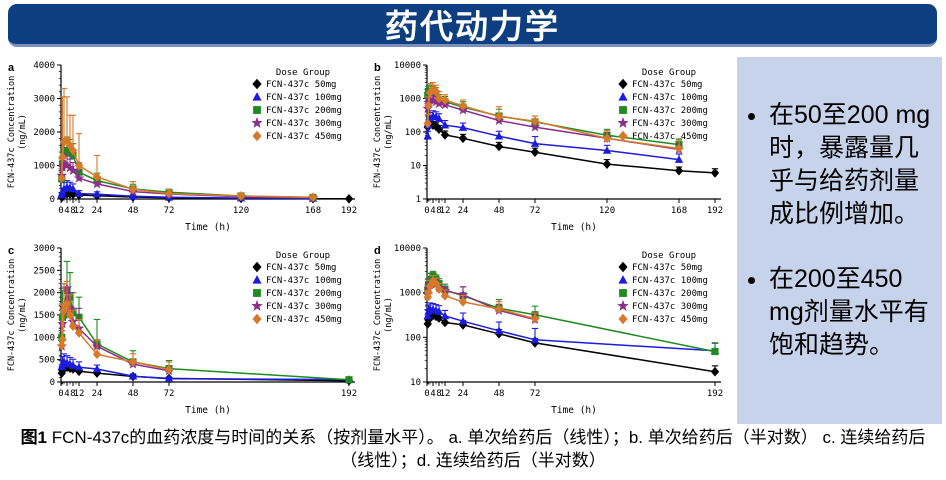 The height and width of the screenshot is (480, 946). I want to click on svg-text: d, so click(377, 251).